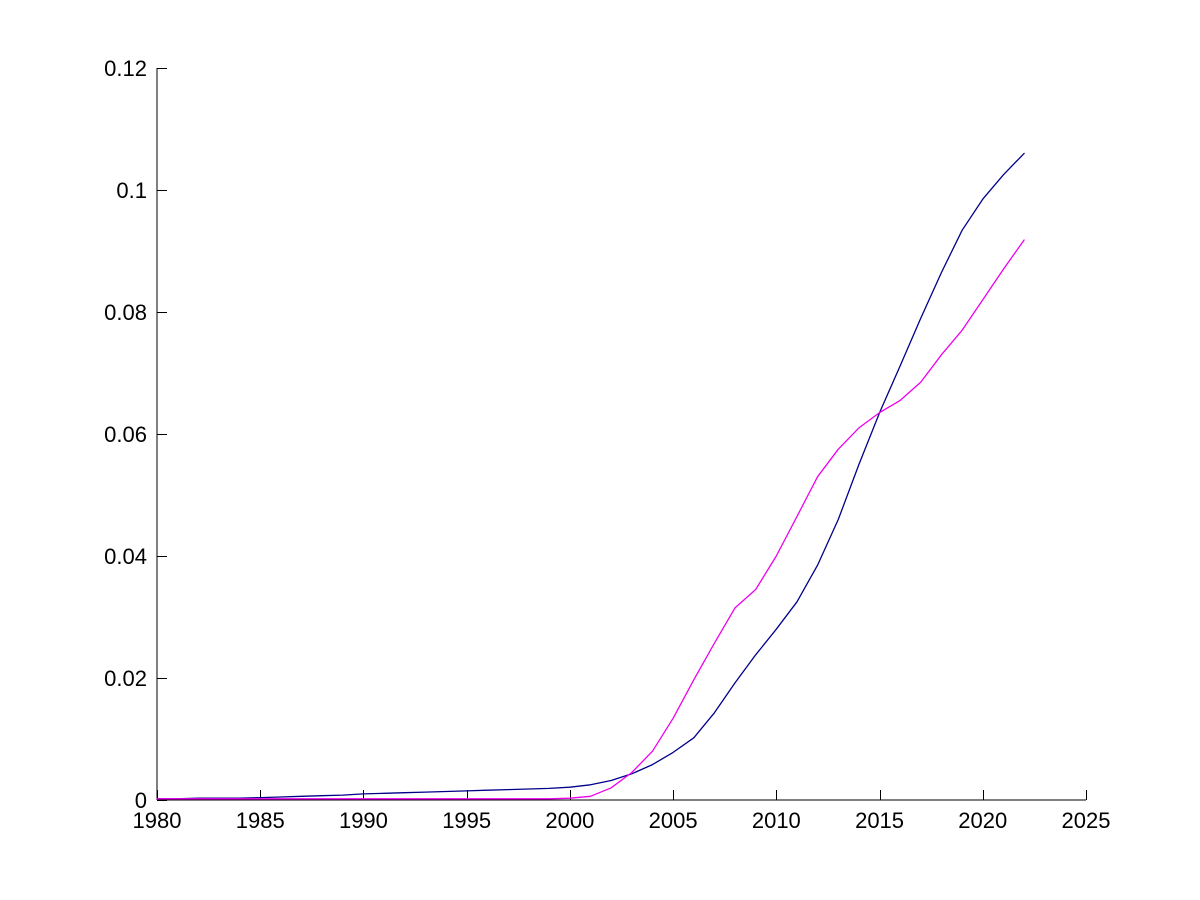 The width and height of the screenshot is (1200, 900). I want to click on y-tick-label: 0.1, so click(131, 190).